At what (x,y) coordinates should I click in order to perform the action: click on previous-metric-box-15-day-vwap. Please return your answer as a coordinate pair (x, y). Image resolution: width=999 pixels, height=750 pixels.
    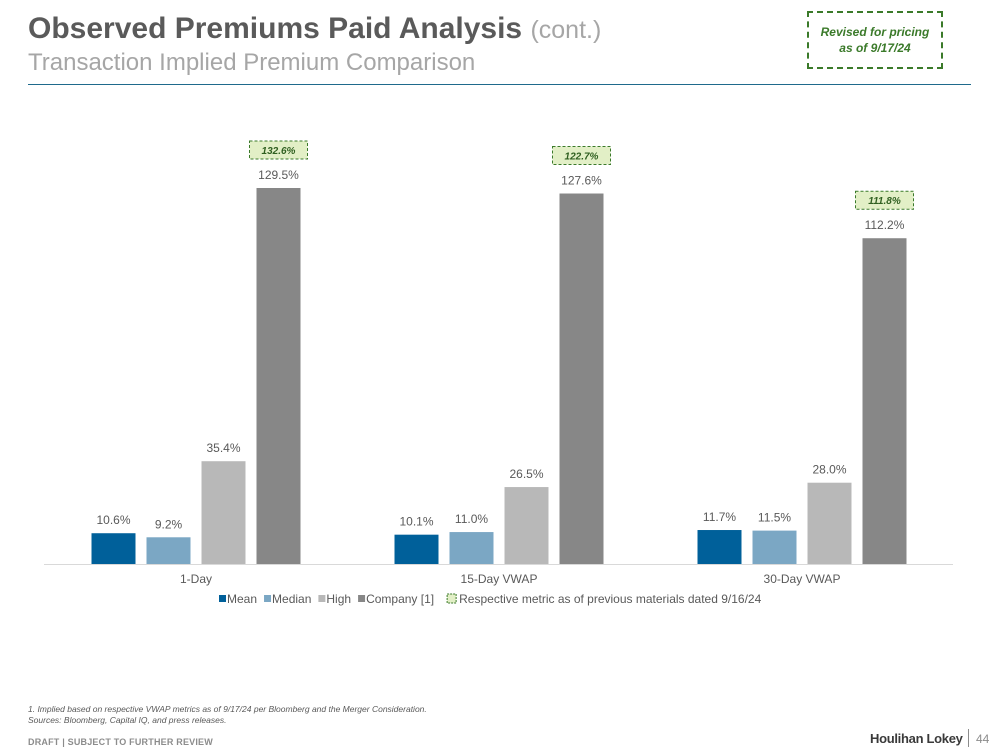
    Looking at the image, I should click on (581, 156).